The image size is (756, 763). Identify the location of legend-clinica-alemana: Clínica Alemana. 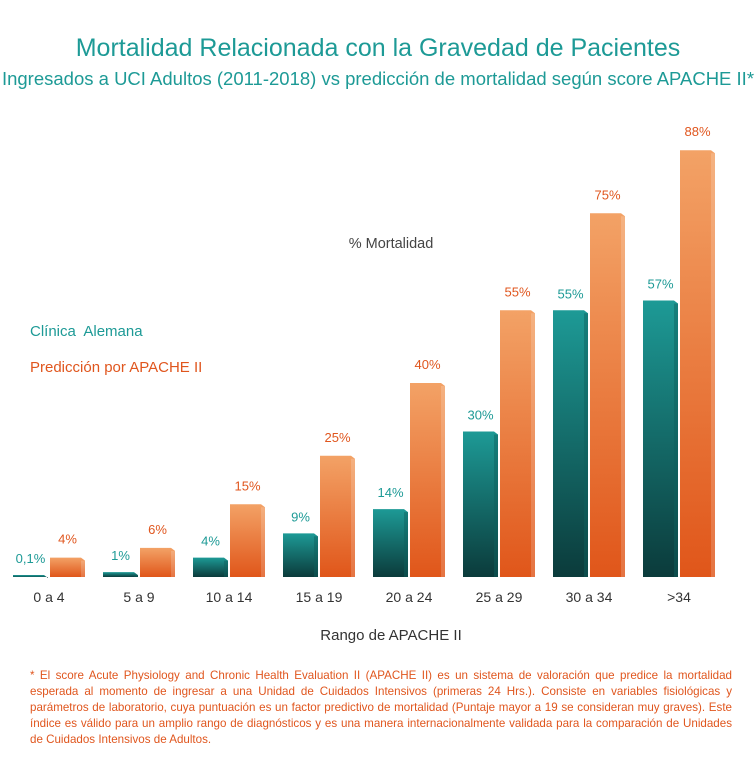
(86, 331).